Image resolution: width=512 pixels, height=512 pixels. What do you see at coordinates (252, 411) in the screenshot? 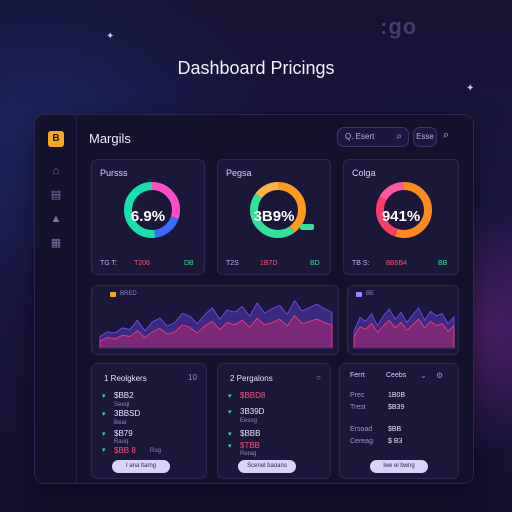
I see `row-amount: 3B39D` at bounding box center [252, 411].